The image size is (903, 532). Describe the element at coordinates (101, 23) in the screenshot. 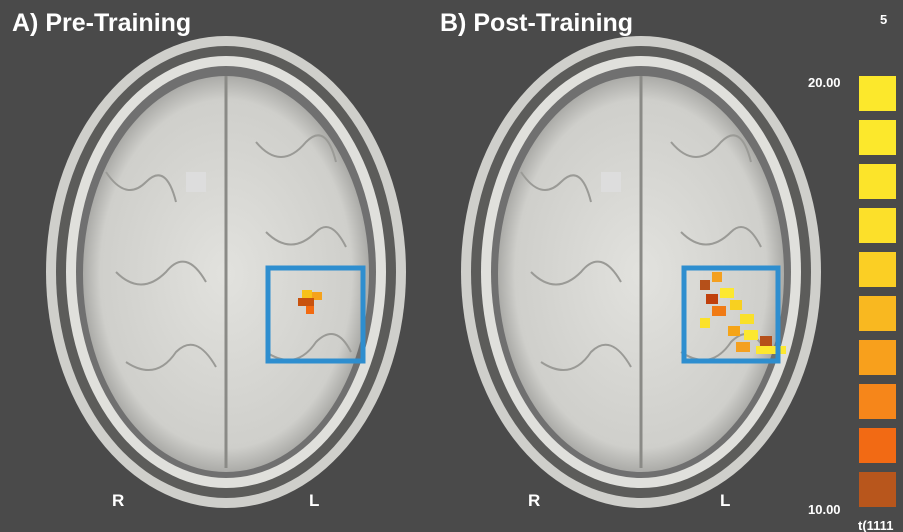

I see `panel-title: A) Pre-Training` at that location.